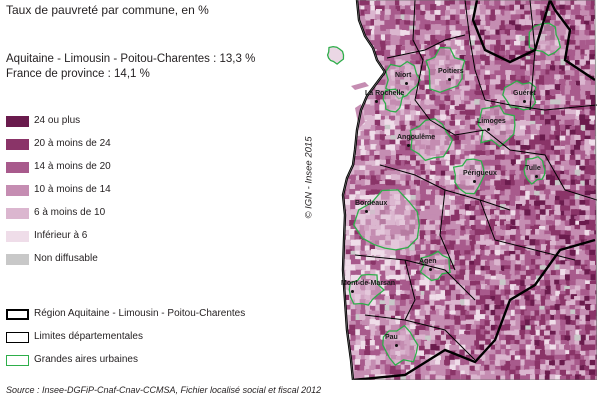 Image resolution: width=597 pixels, height=400 pixels. I want to click on legend-label: 6 à moins de 10, so click(70, 212).